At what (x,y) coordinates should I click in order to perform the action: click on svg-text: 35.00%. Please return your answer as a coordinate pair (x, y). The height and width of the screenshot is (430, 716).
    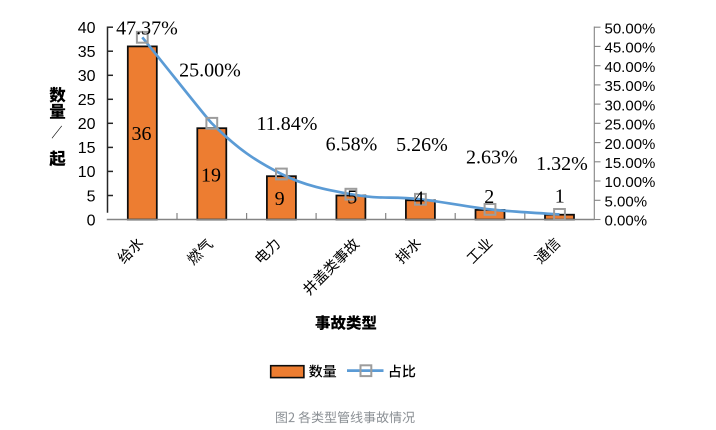
    Looking at the image, I should click on (630, 86).